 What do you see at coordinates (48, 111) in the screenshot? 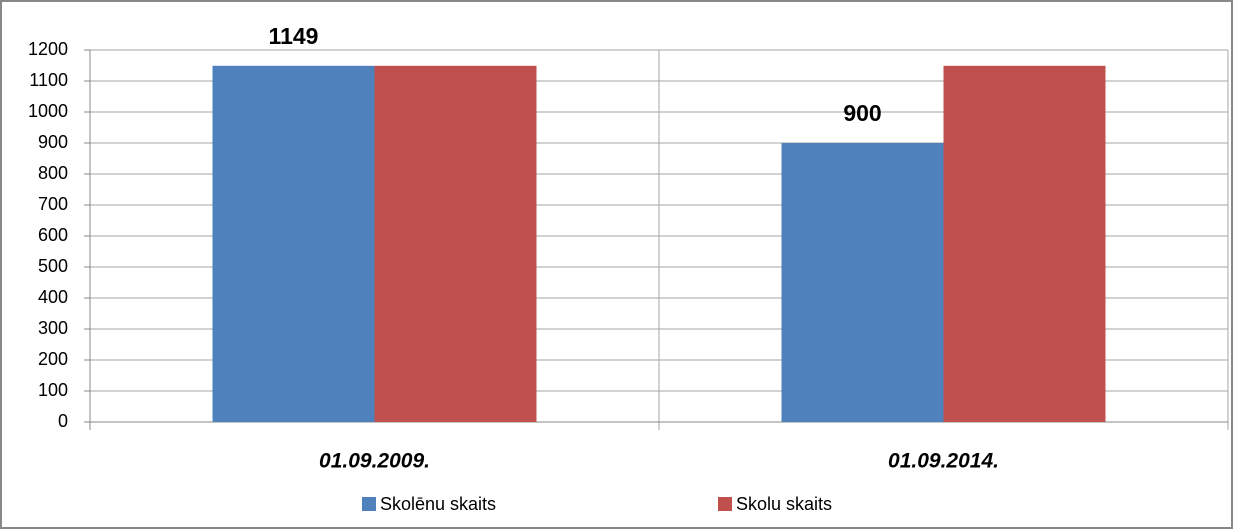
I see `y-tick-label: 1000` at bounding box center [48, 111].